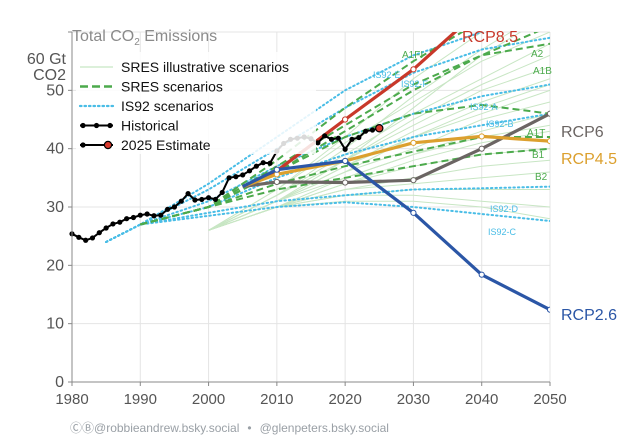 This screenshot has width=642, height=444. Describe the element at coordinates (205, 67) in the screenshot. I see `legend-label: SRES illustrative scenarios` at that location.